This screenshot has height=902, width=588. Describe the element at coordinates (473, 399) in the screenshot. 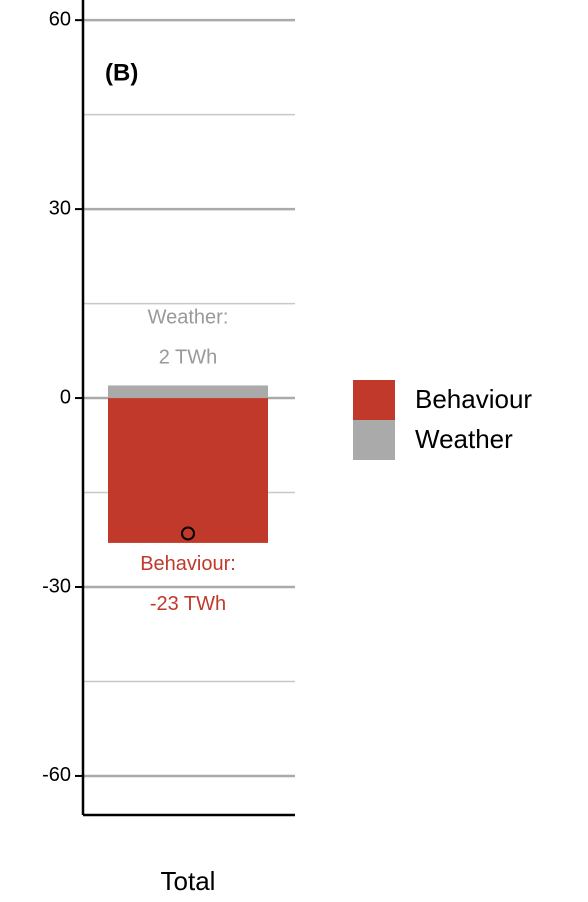

I see `legend-label: Behaviour` at that location.